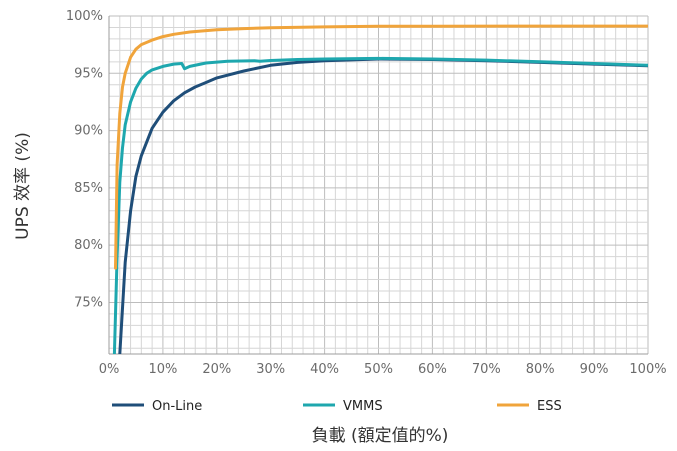 Image resolution: width=677 pixels, height=451 pixels. What do you see at coordinates (486, 369) in the screenshot?
I see `x-tick-label: 70%` at bounding box center [486, 369].